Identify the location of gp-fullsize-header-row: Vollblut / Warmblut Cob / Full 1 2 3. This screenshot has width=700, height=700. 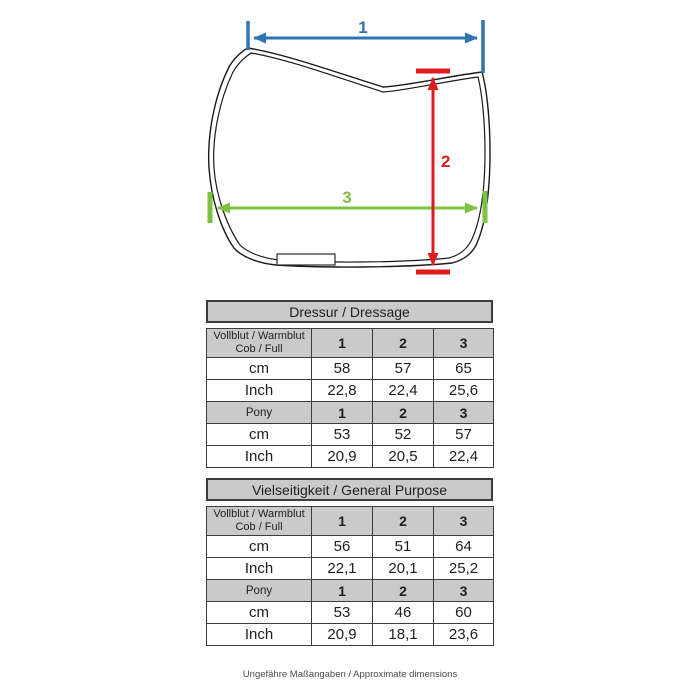
(350, 521).